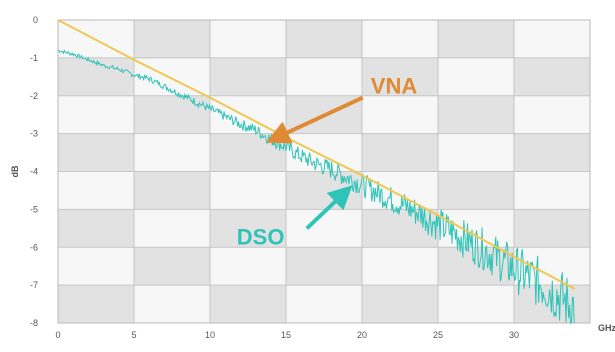 The height and width of the screenshot is (352, 615). I want to click on x-tick-label: 30, so click(514, 335).